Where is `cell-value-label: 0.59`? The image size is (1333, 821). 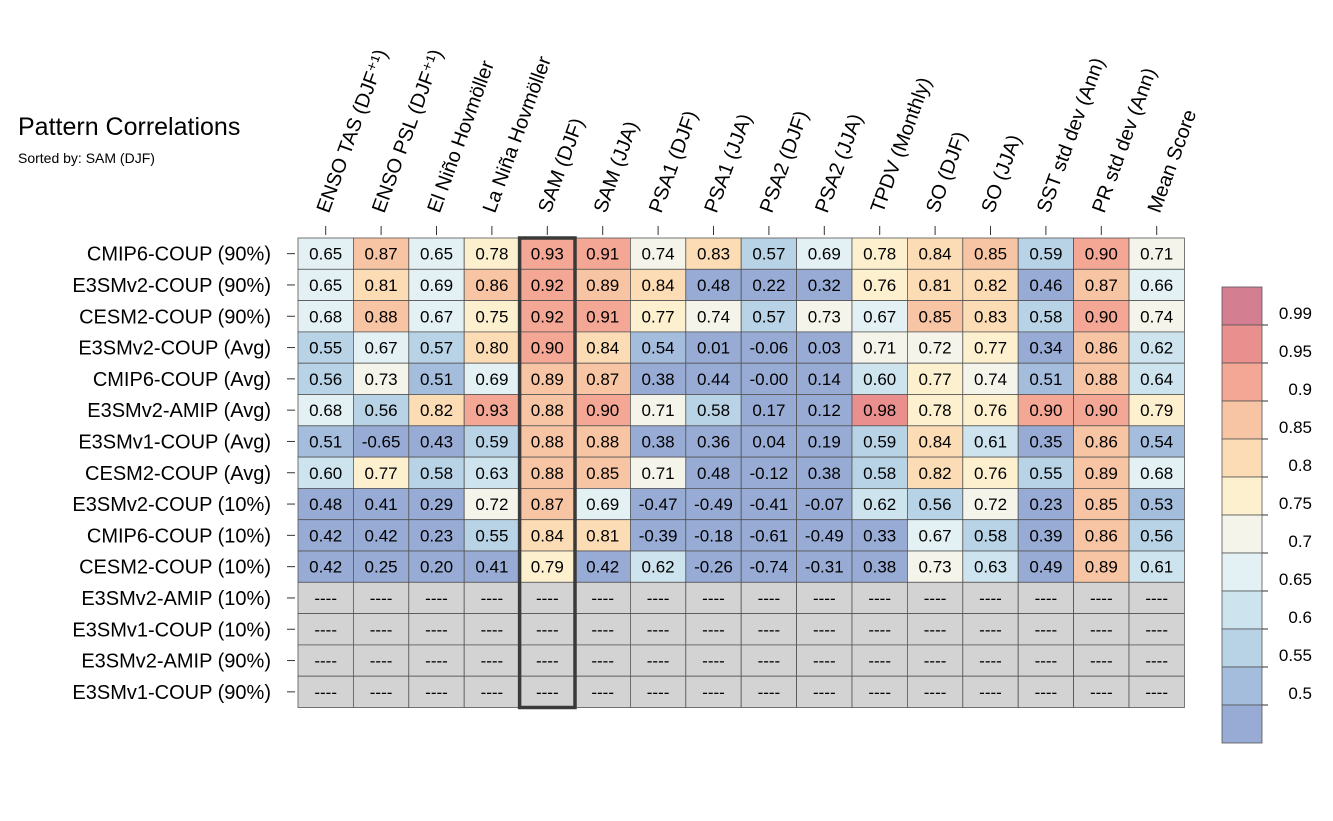
cell-value-label: 0.59 is located at coordinates (879, 441).